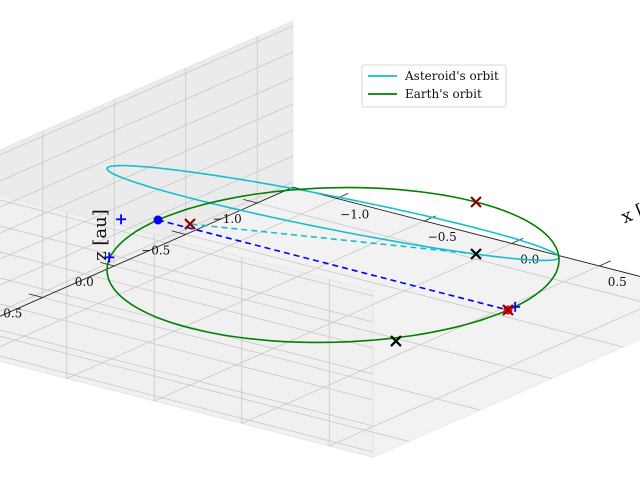  I want to click on x-axis-line, so click(466, 231).